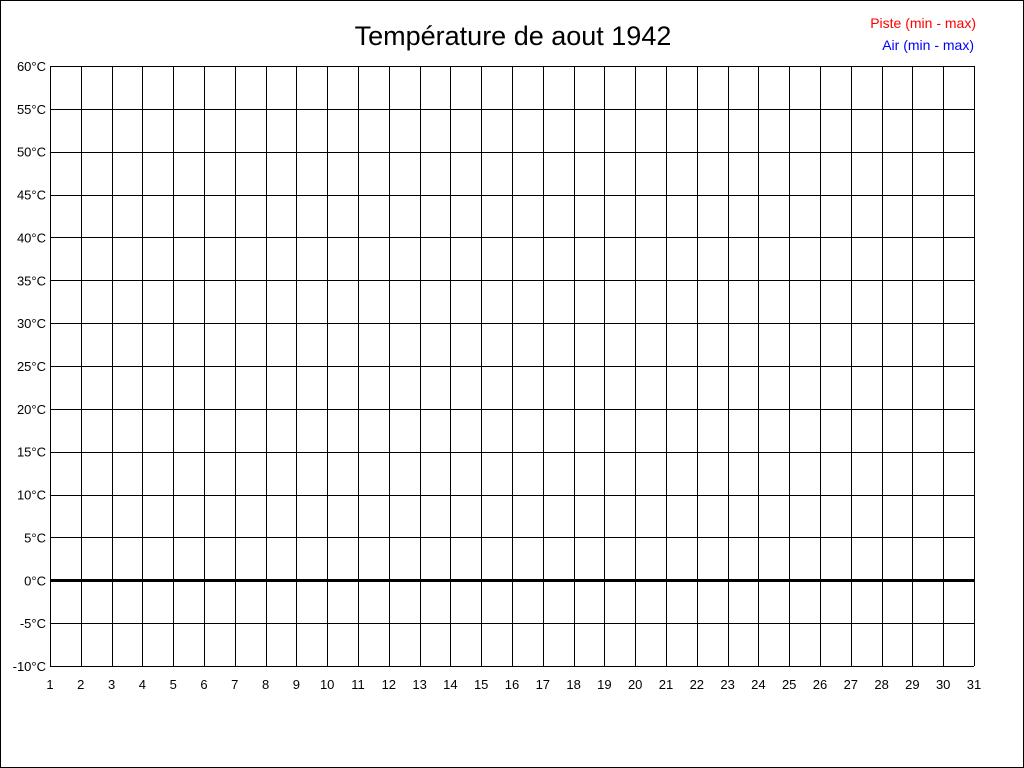 The width and height of the screenshot is (1024, 768). Describe the element at coordinates (35, 580) in the screenshot. I see `y-tick-label: 0°C` at that location.